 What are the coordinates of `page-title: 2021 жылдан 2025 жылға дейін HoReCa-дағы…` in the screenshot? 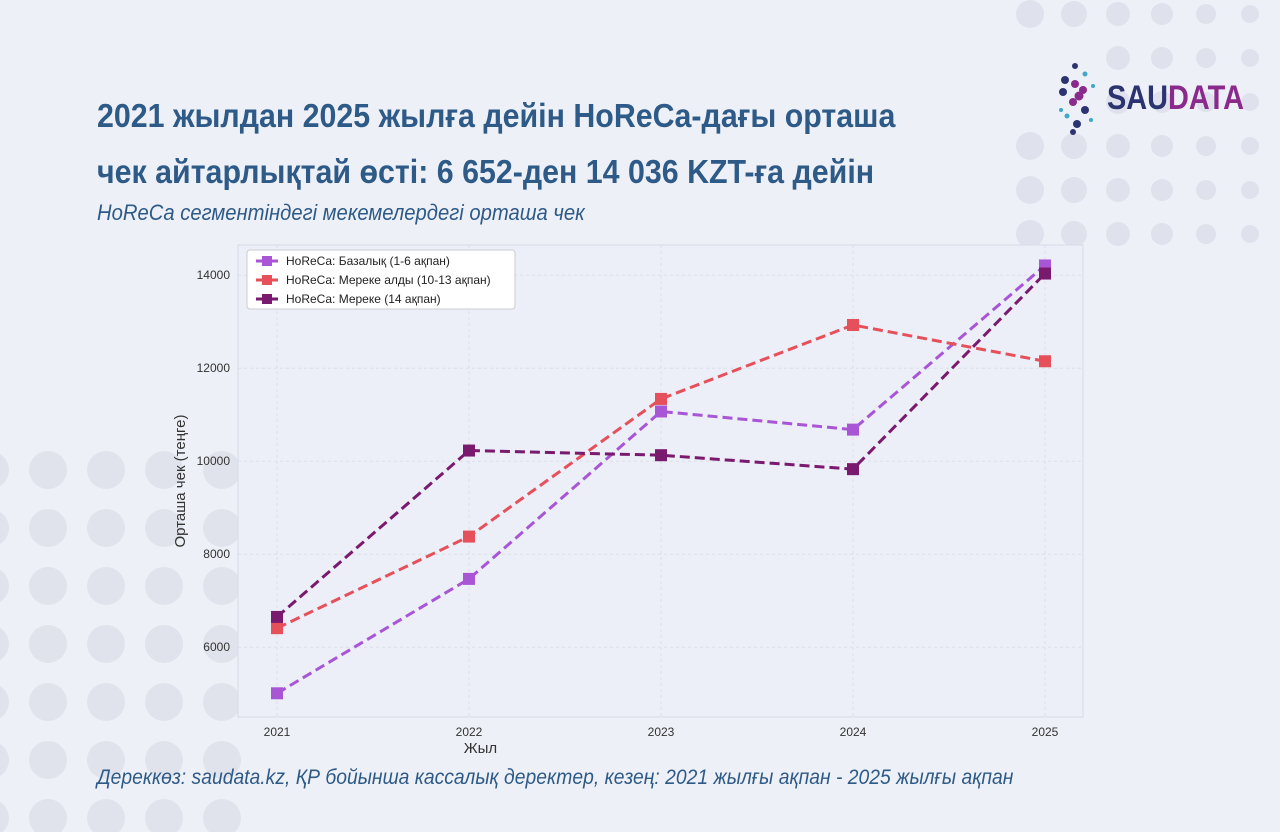 It's located at (511, 144).